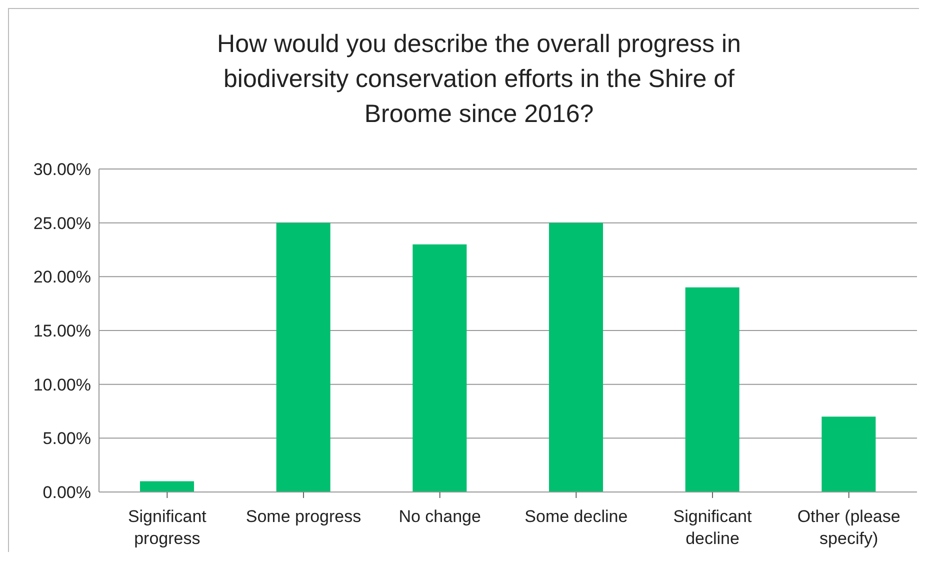 The width and height of the screenshot is (926, 566). I want to click on y-tick-label: 0.00%, so click(66, 492).